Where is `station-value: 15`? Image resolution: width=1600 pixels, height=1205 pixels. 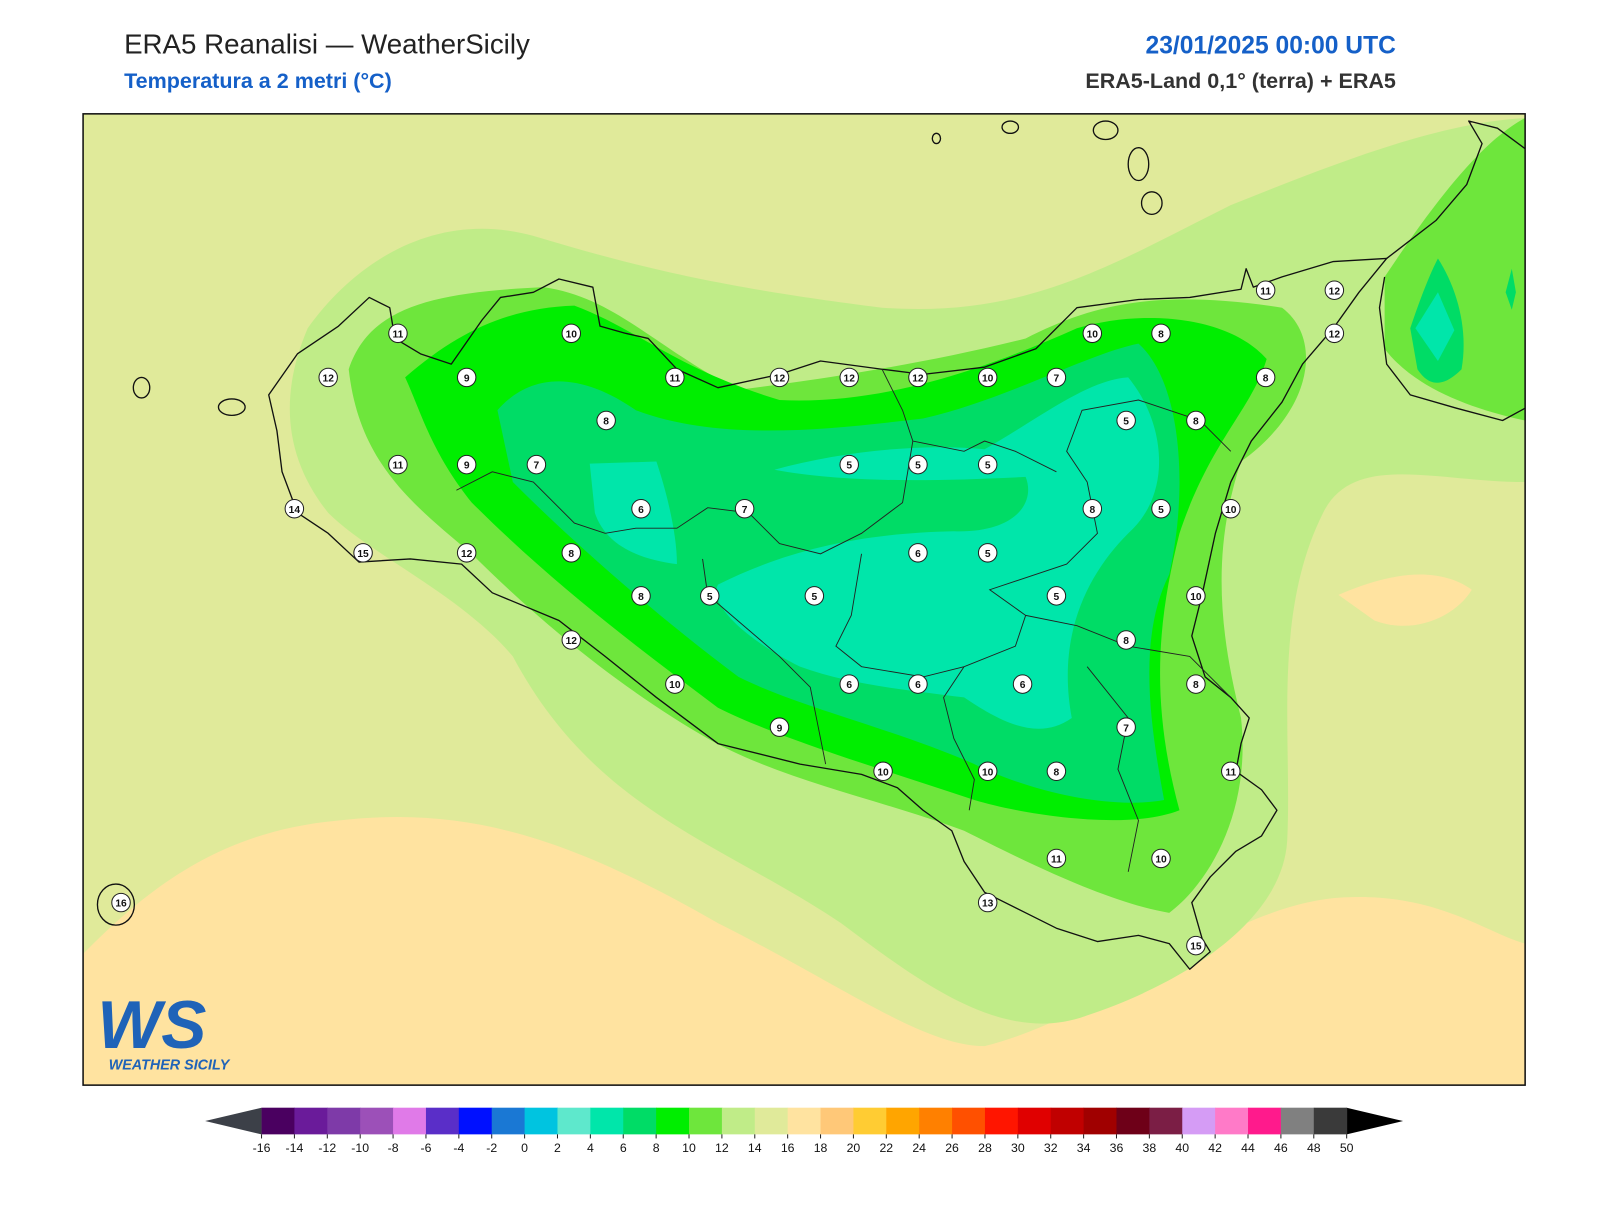 station-value: 15 is located at coordinates (1196, 947).